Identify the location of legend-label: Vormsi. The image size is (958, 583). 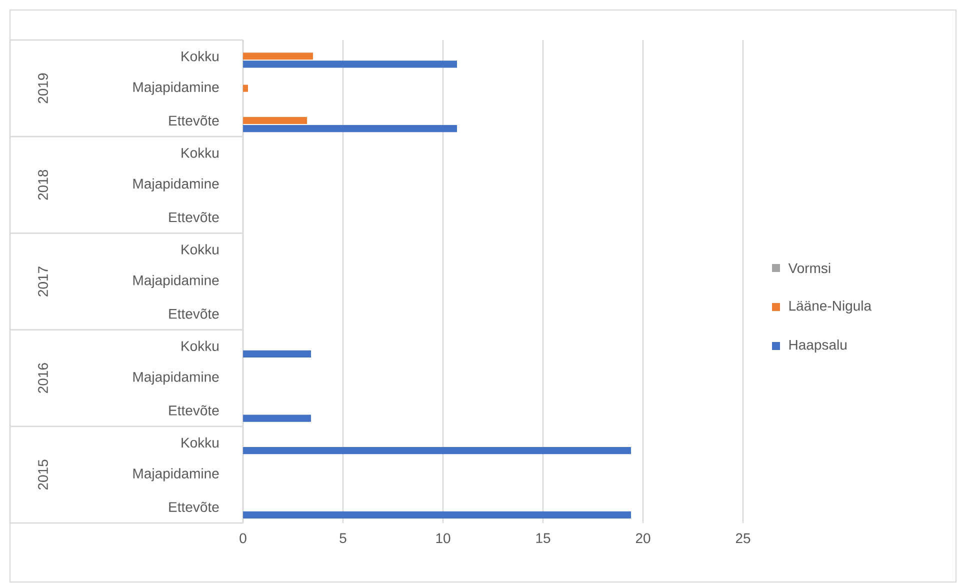
(809, 268).